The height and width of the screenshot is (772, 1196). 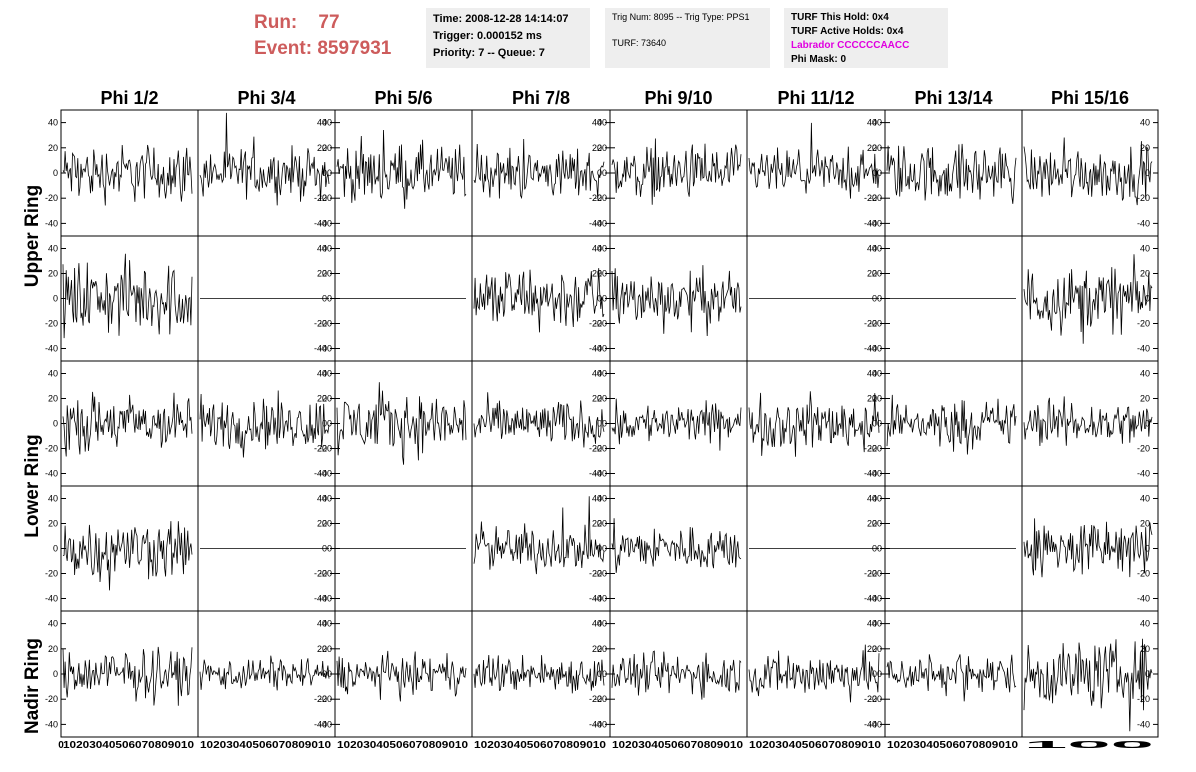 I want to click on panel-frame, so click(x=953, y=674).